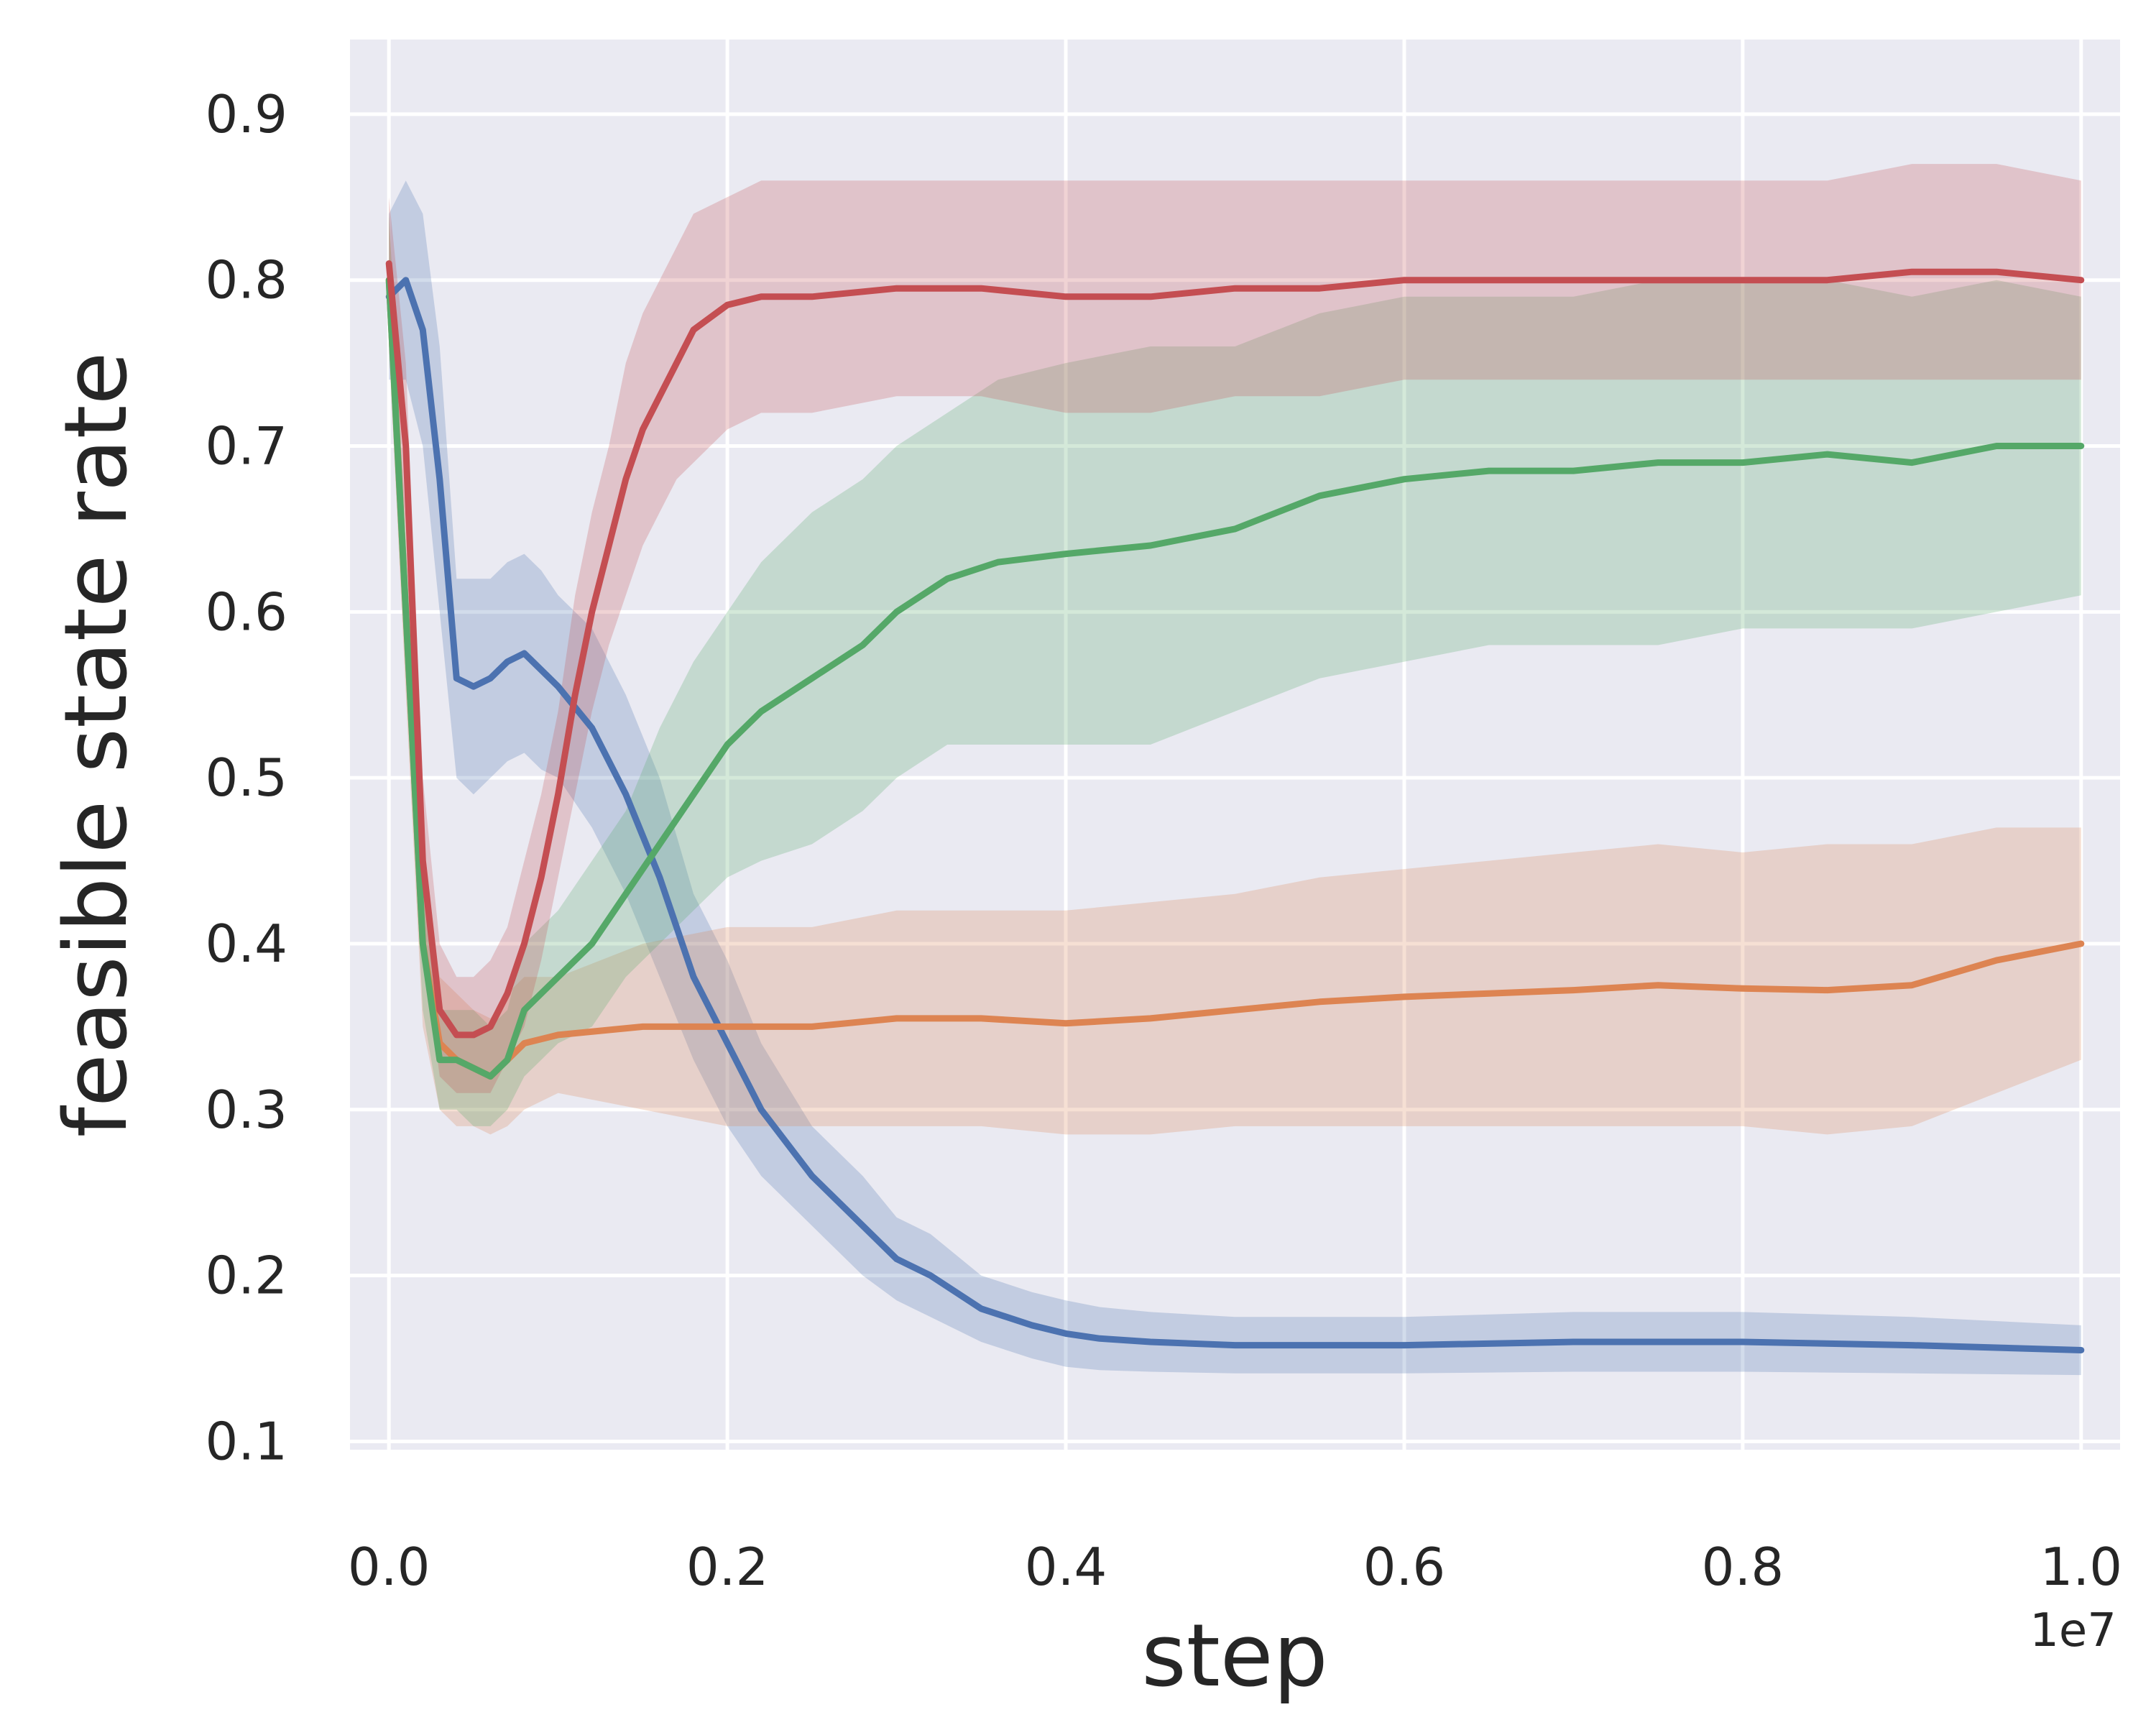  I want to click on y-tick-label: 0.6, so click(246, 611).